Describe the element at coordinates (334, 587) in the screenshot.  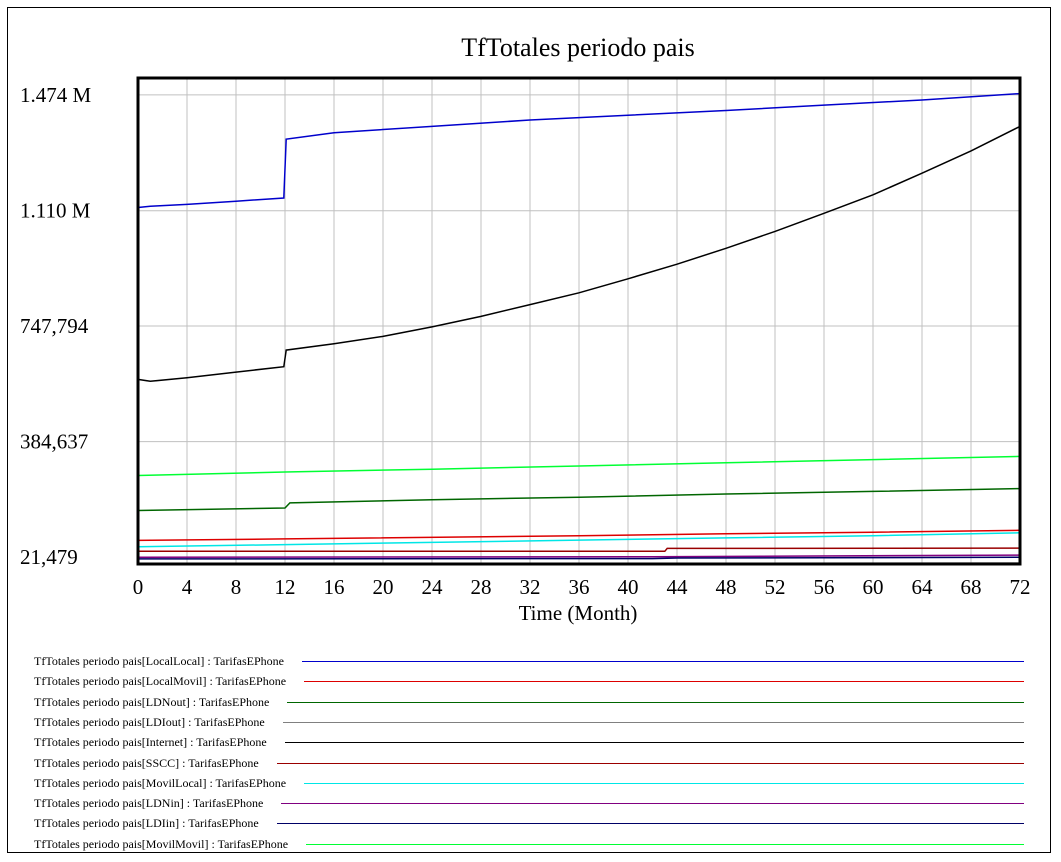
I see `x-tick-label: 16` at that location.